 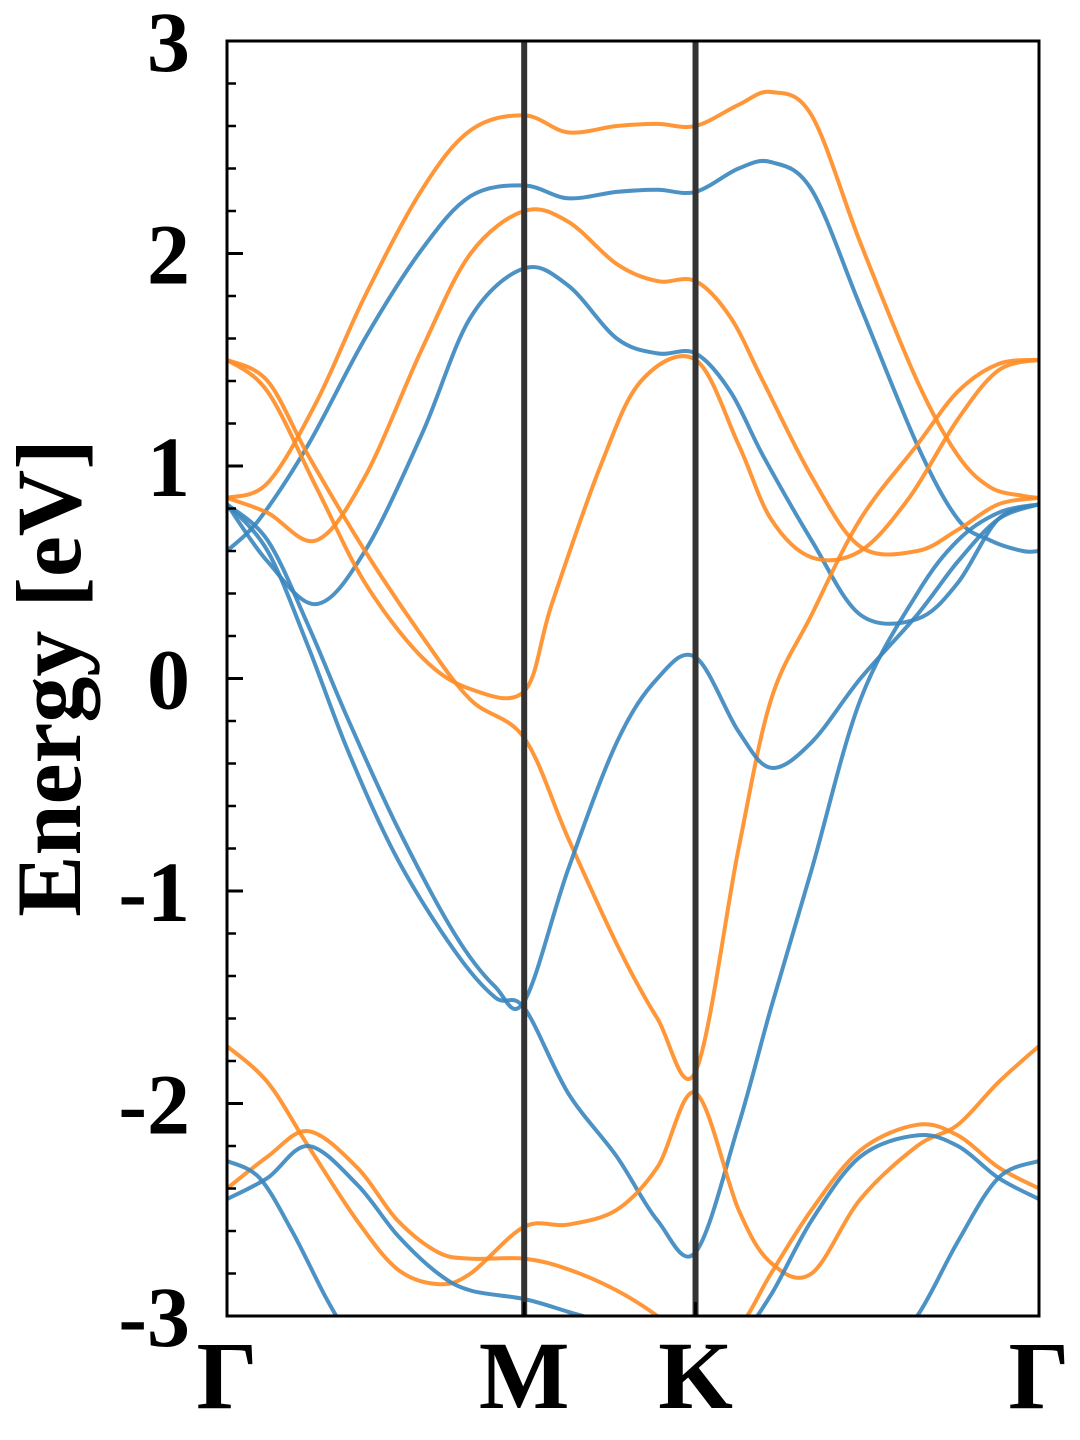 What do you see at coordinates (168, 467) in the screenshot?
I see `y-tick-label: 1` at bounding box center [168, 467].